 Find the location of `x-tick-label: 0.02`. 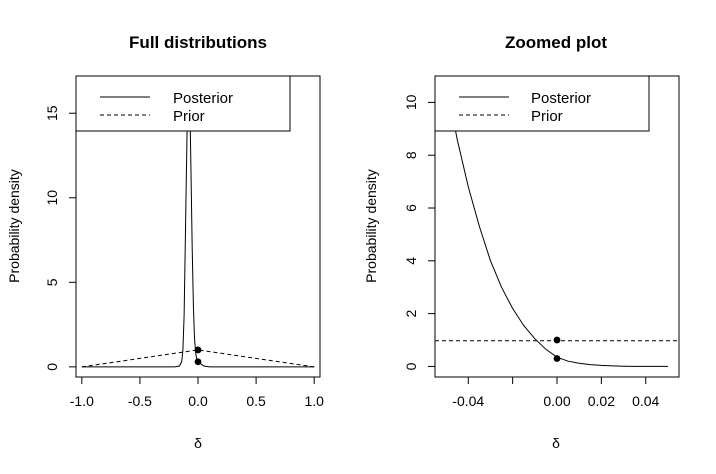

x-tick-label: 0.02 is located at coordinates (601, 401).